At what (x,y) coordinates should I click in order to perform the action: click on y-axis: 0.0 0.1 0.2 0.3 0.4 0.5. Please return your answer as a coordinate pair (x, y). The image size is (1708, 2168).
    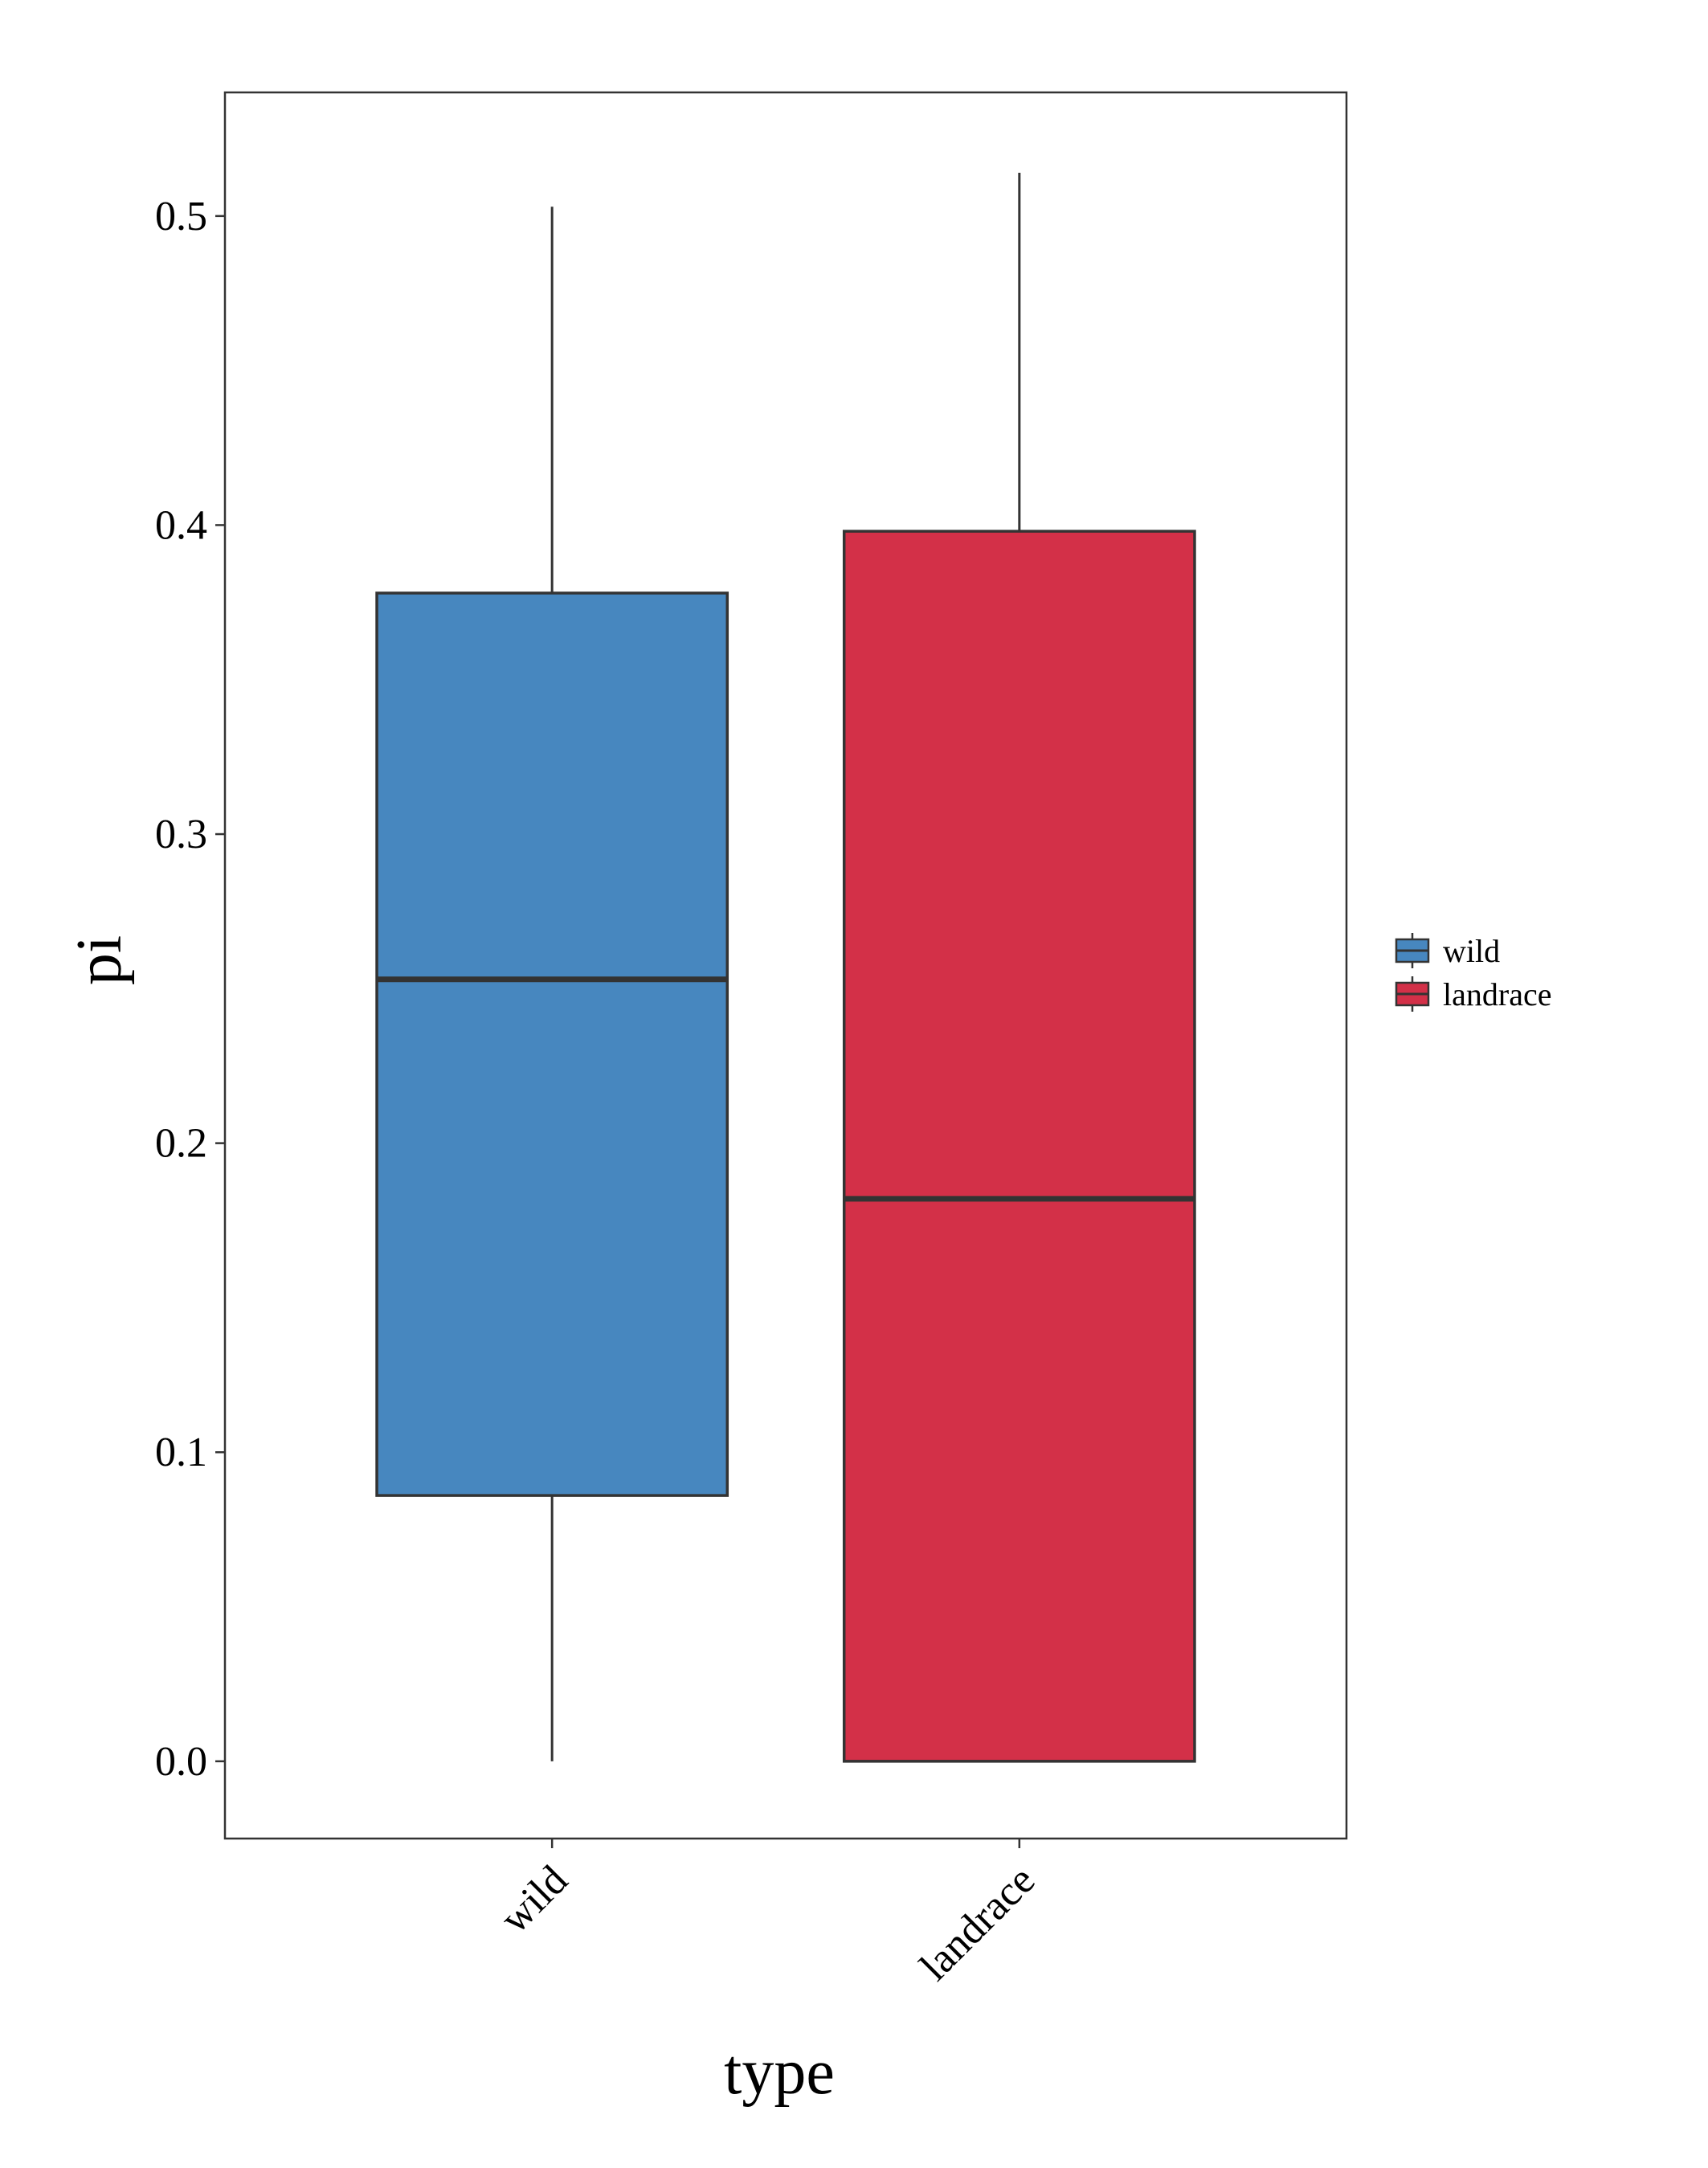
    Looking at the image, I should click on (190, 989).